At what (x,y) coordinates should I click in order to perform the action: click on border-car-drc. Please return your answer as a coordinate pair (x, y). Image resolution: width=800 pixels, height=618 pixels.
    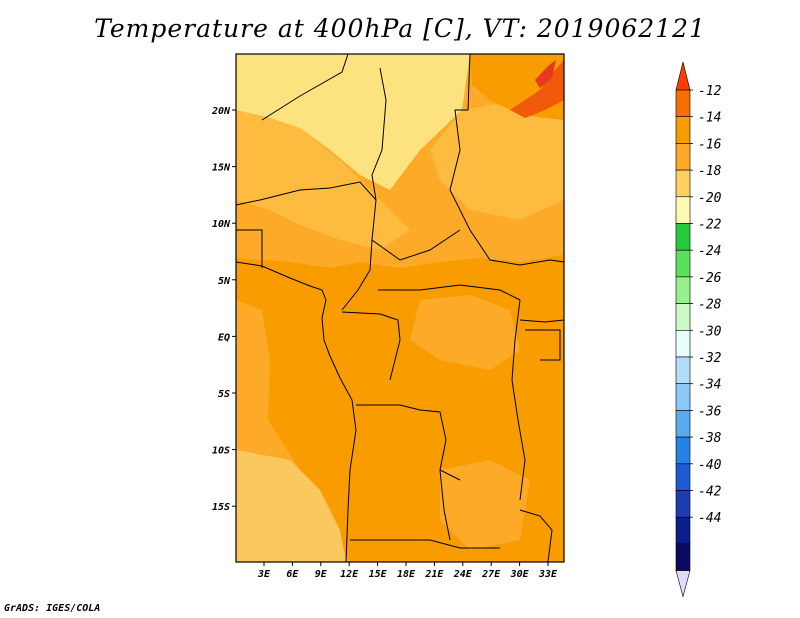
    Looking at the image, I should click on (449, 292).